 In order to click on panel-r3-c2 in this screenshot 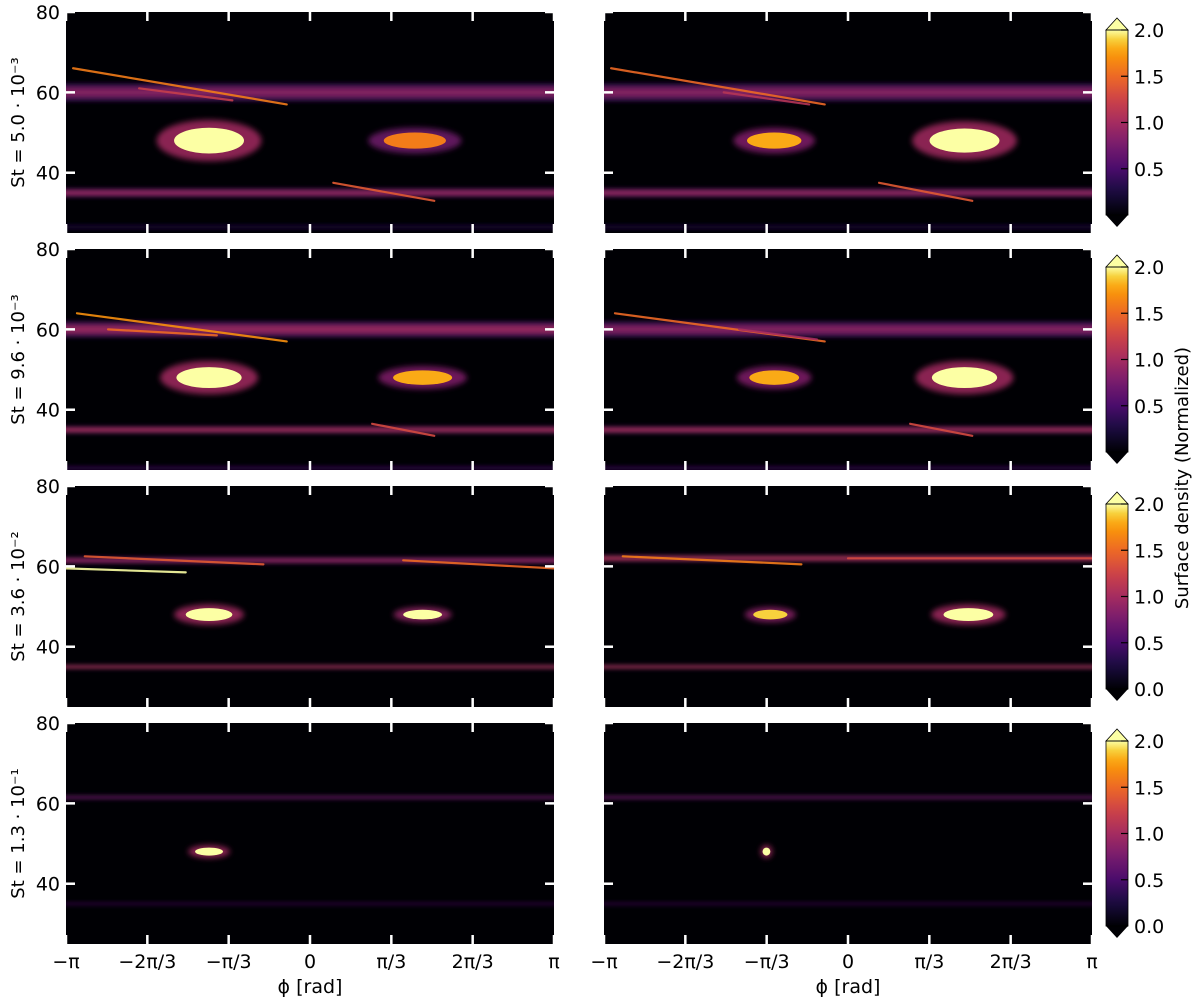, I will do `click(848, 595)`.